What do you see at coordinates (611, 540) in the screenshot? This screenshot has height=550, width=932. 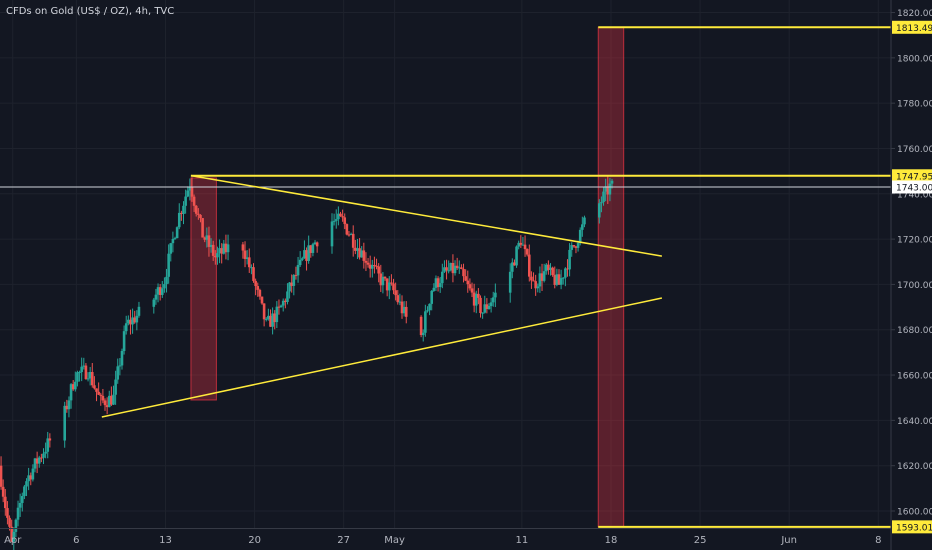 I see `x-tick-label: 18` at bounding box center [611, 540].